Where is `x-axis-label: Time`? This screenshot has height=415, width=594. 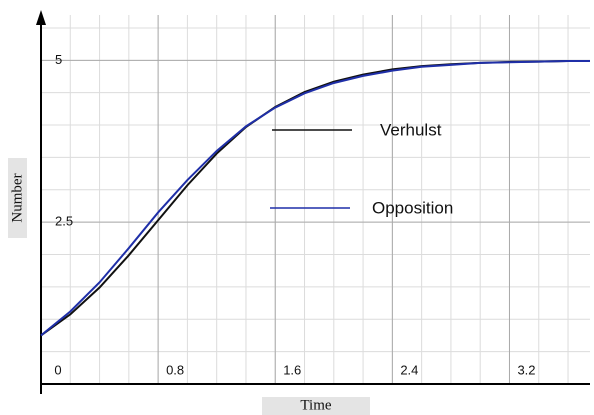 x-axis-label: Time is located at coordinates (315, 405).